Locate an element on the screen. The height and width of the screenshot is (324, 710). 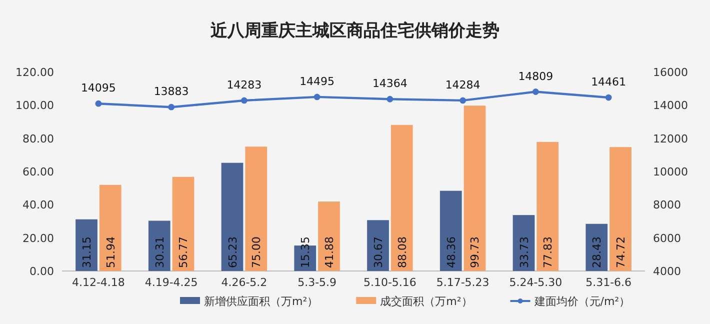
data-label: 33.73 is located at coordinates (524, 252).